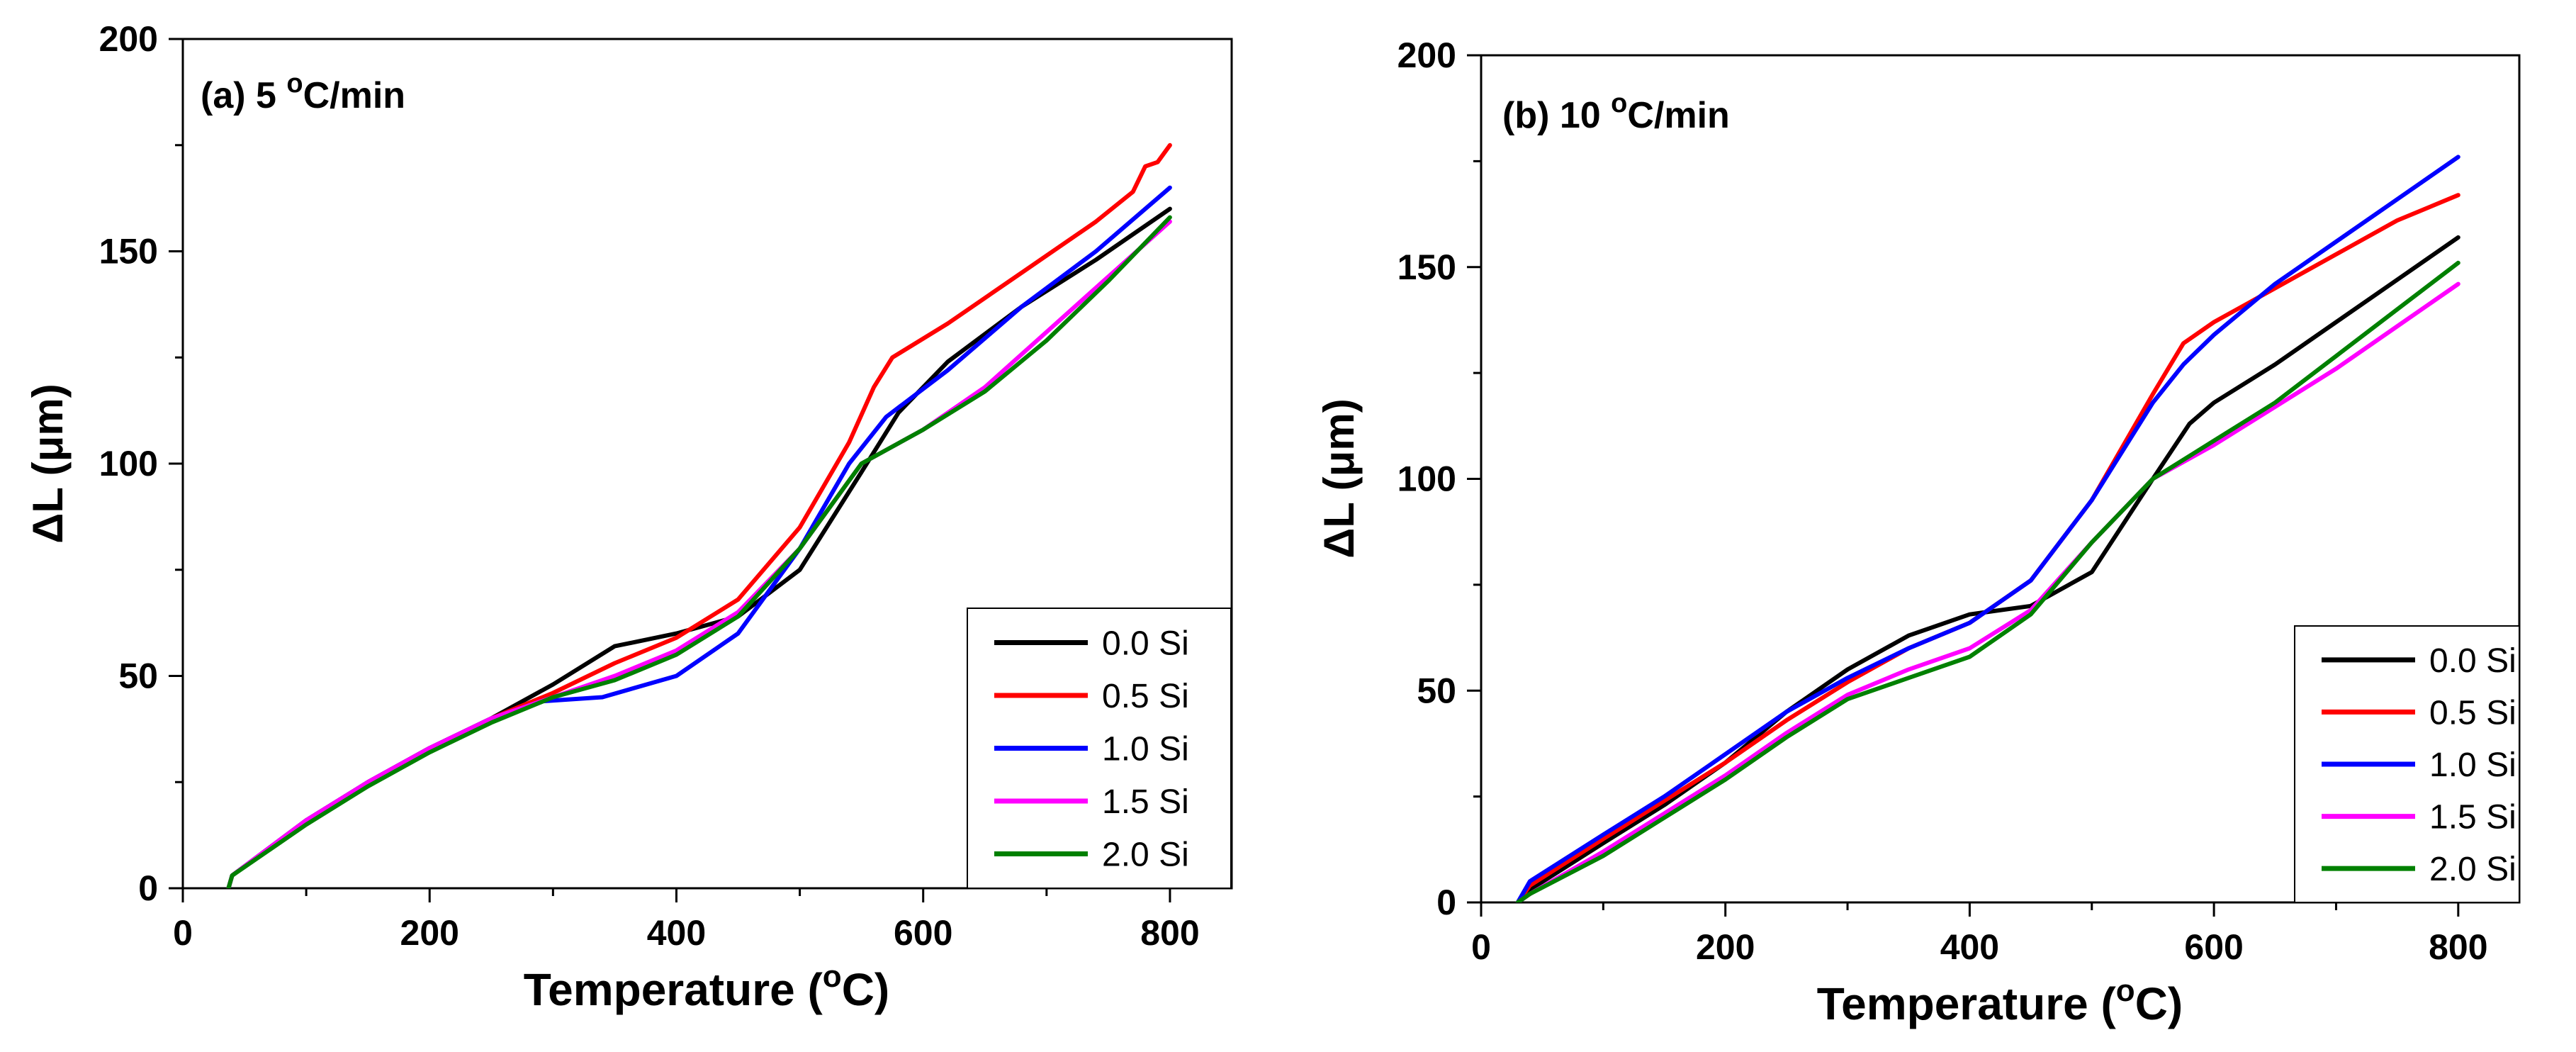 This screenshot has height=1052, width=2576. Describe the element at coordinates (1339, 478) in the screenshot. I see `panel-b-y-axis-title: ΔL (μm)` at that location.